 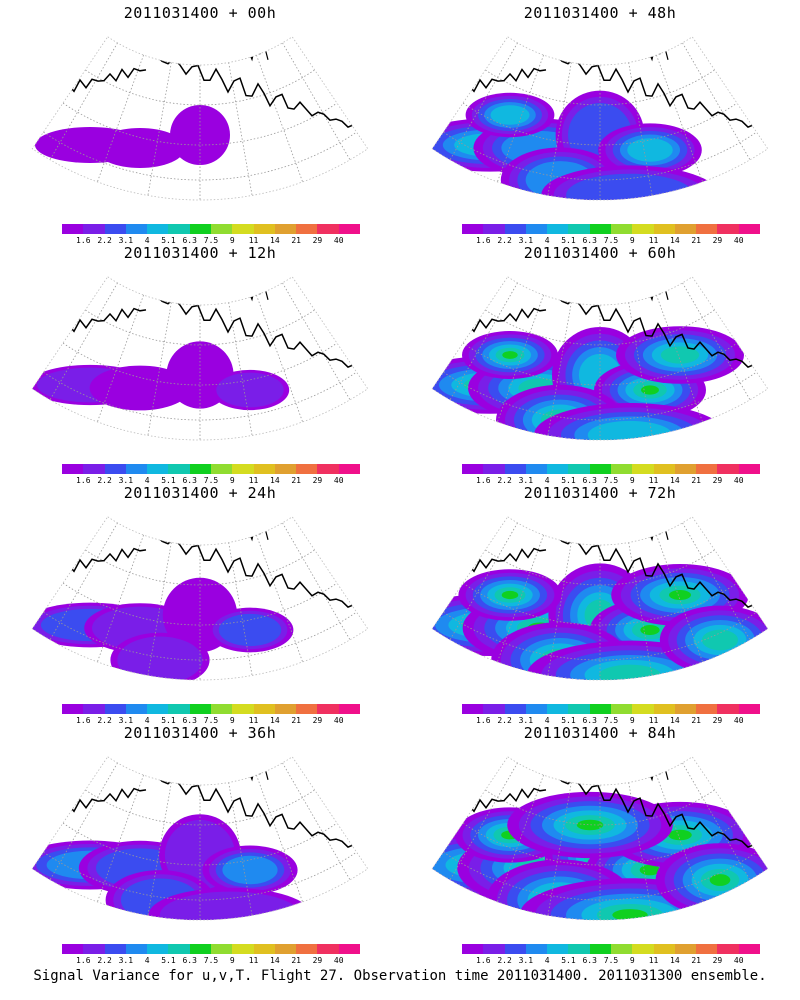 What do you see at coordinates (232, 240) in the screenshot?
I see `colorbar-label: 9` at bounding box center [232, 240].